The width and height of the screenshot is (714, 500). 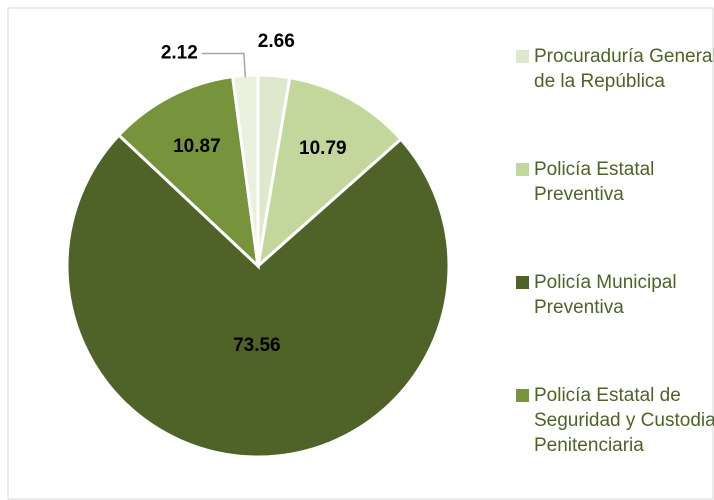 What do you see at coordinates (594, 182) in the screenshot?
I see `legend-label: Policía Estatal Preventiva` at bounding box center [594, 182].